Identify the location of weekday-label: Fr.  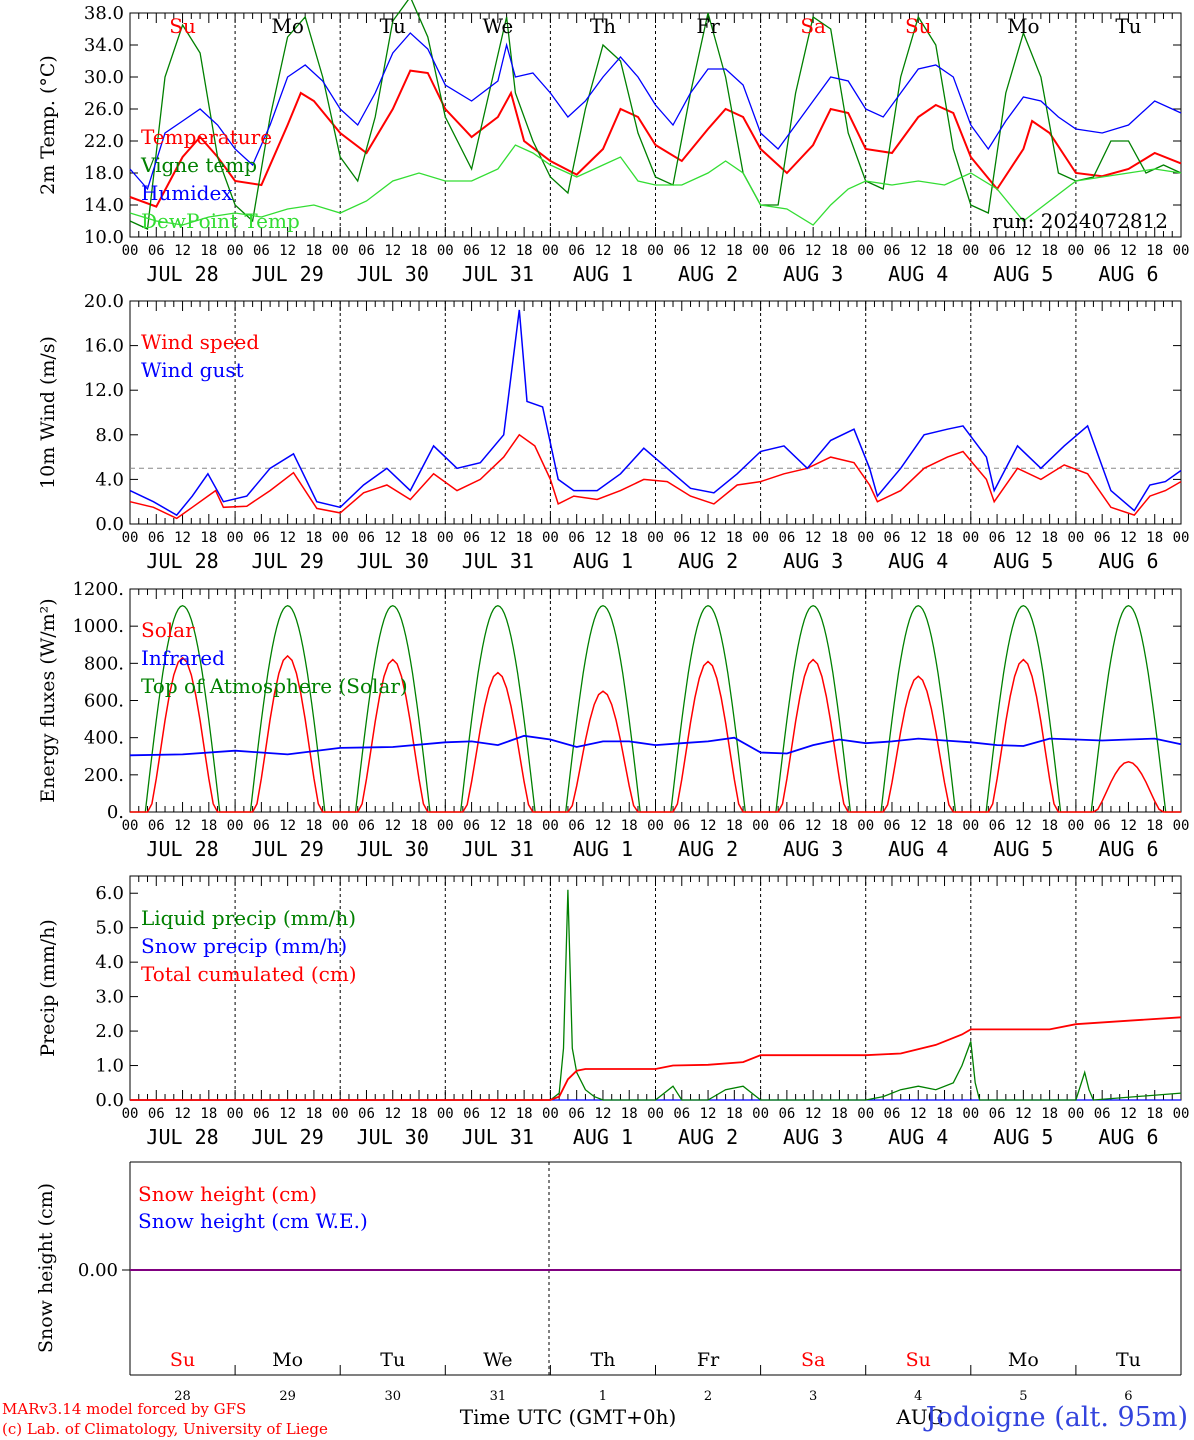
(708, 1360).